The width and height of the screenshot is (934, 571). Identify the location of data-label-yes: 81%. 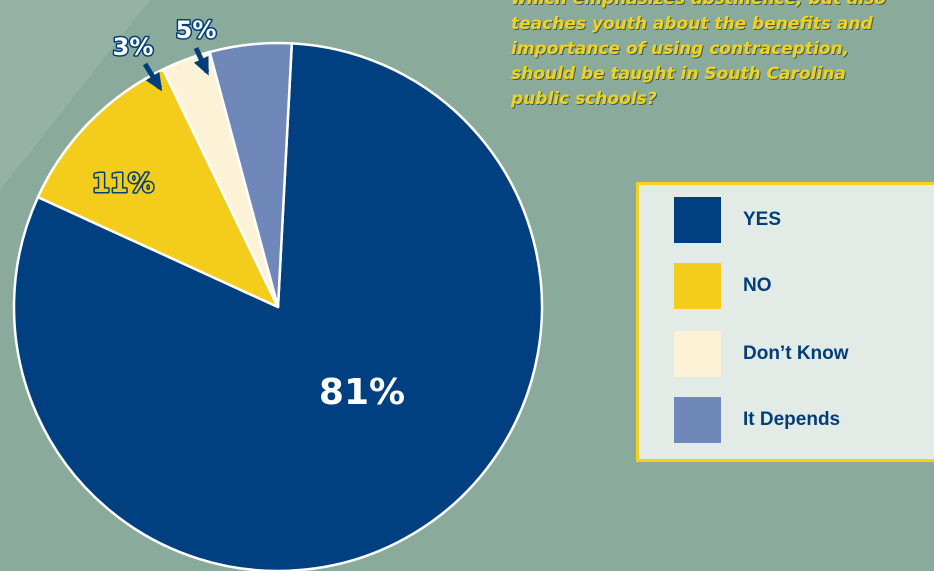
(362, 392).